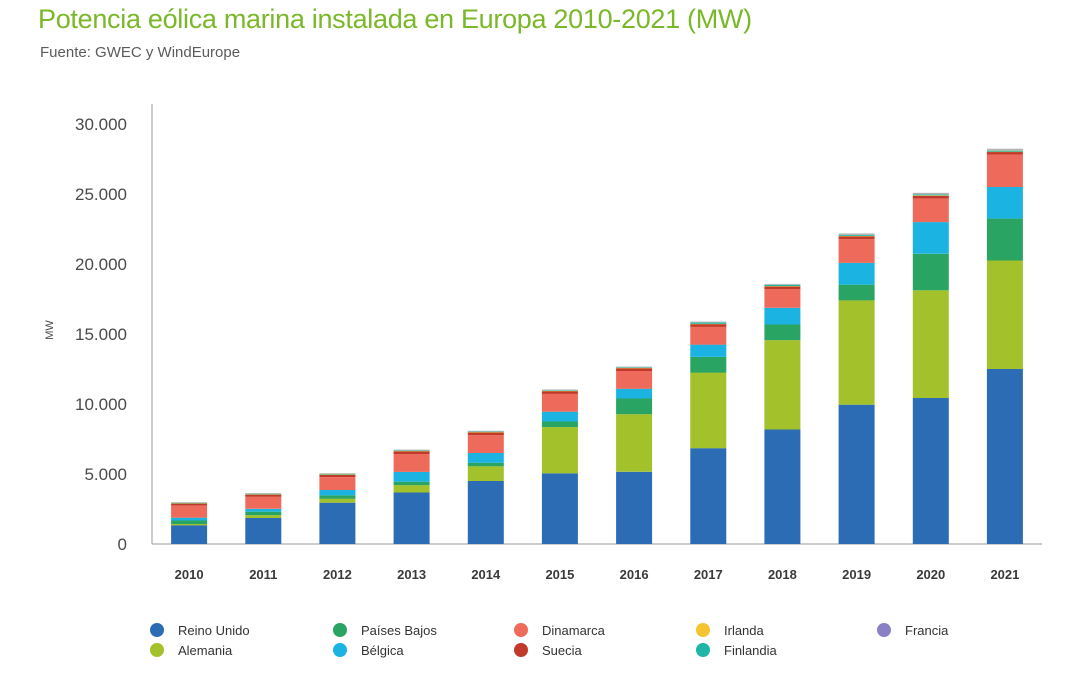 The width and height of the screenshot is (1080, 675). I want to click on y-tick-label: 0, so click(122, 544).